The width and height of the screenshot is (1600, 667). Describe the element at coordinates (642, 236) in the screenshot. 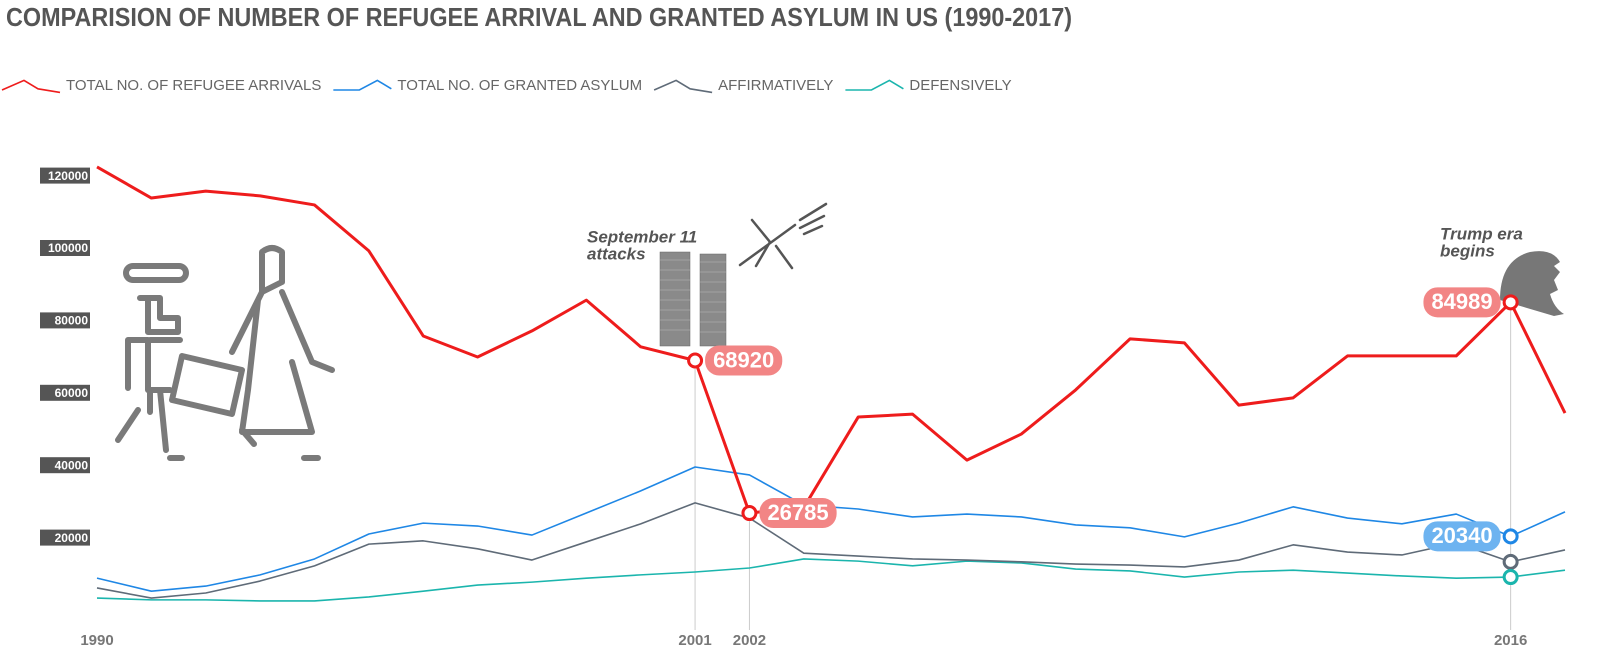

I see `annotation: September 11` at that location.